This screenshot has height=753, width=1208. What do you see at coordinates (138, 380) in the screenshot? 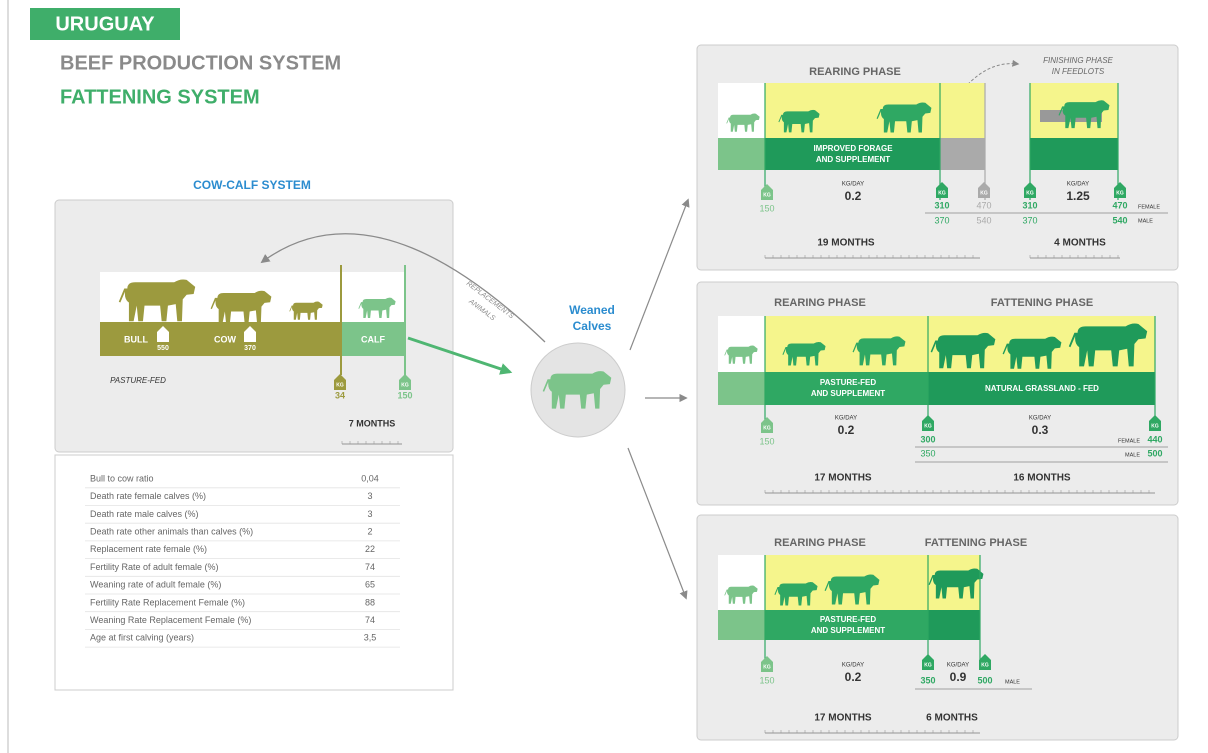
I see `label: PASTURE-FED` at bounding box center [138, 380].